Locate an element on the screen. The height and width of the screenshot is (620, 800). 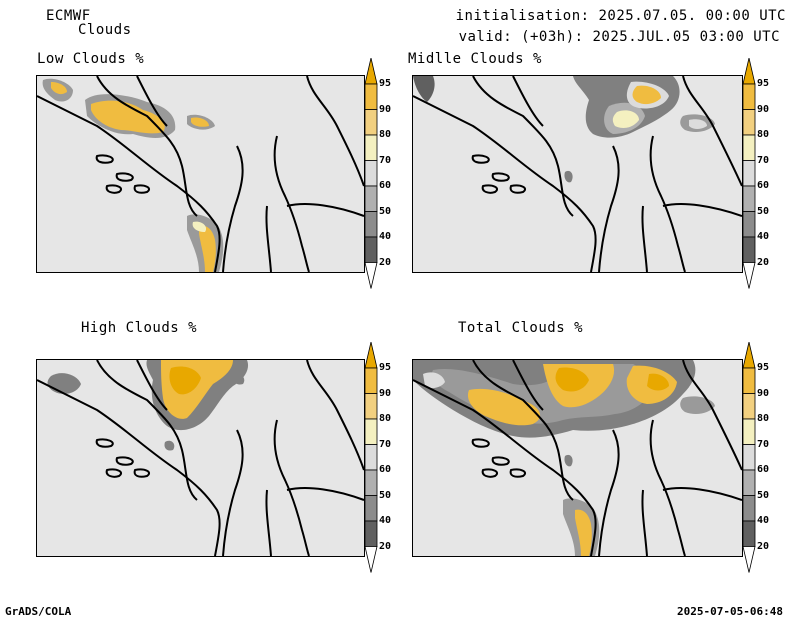
map-panel-middle is located at coordinates (577, 174).